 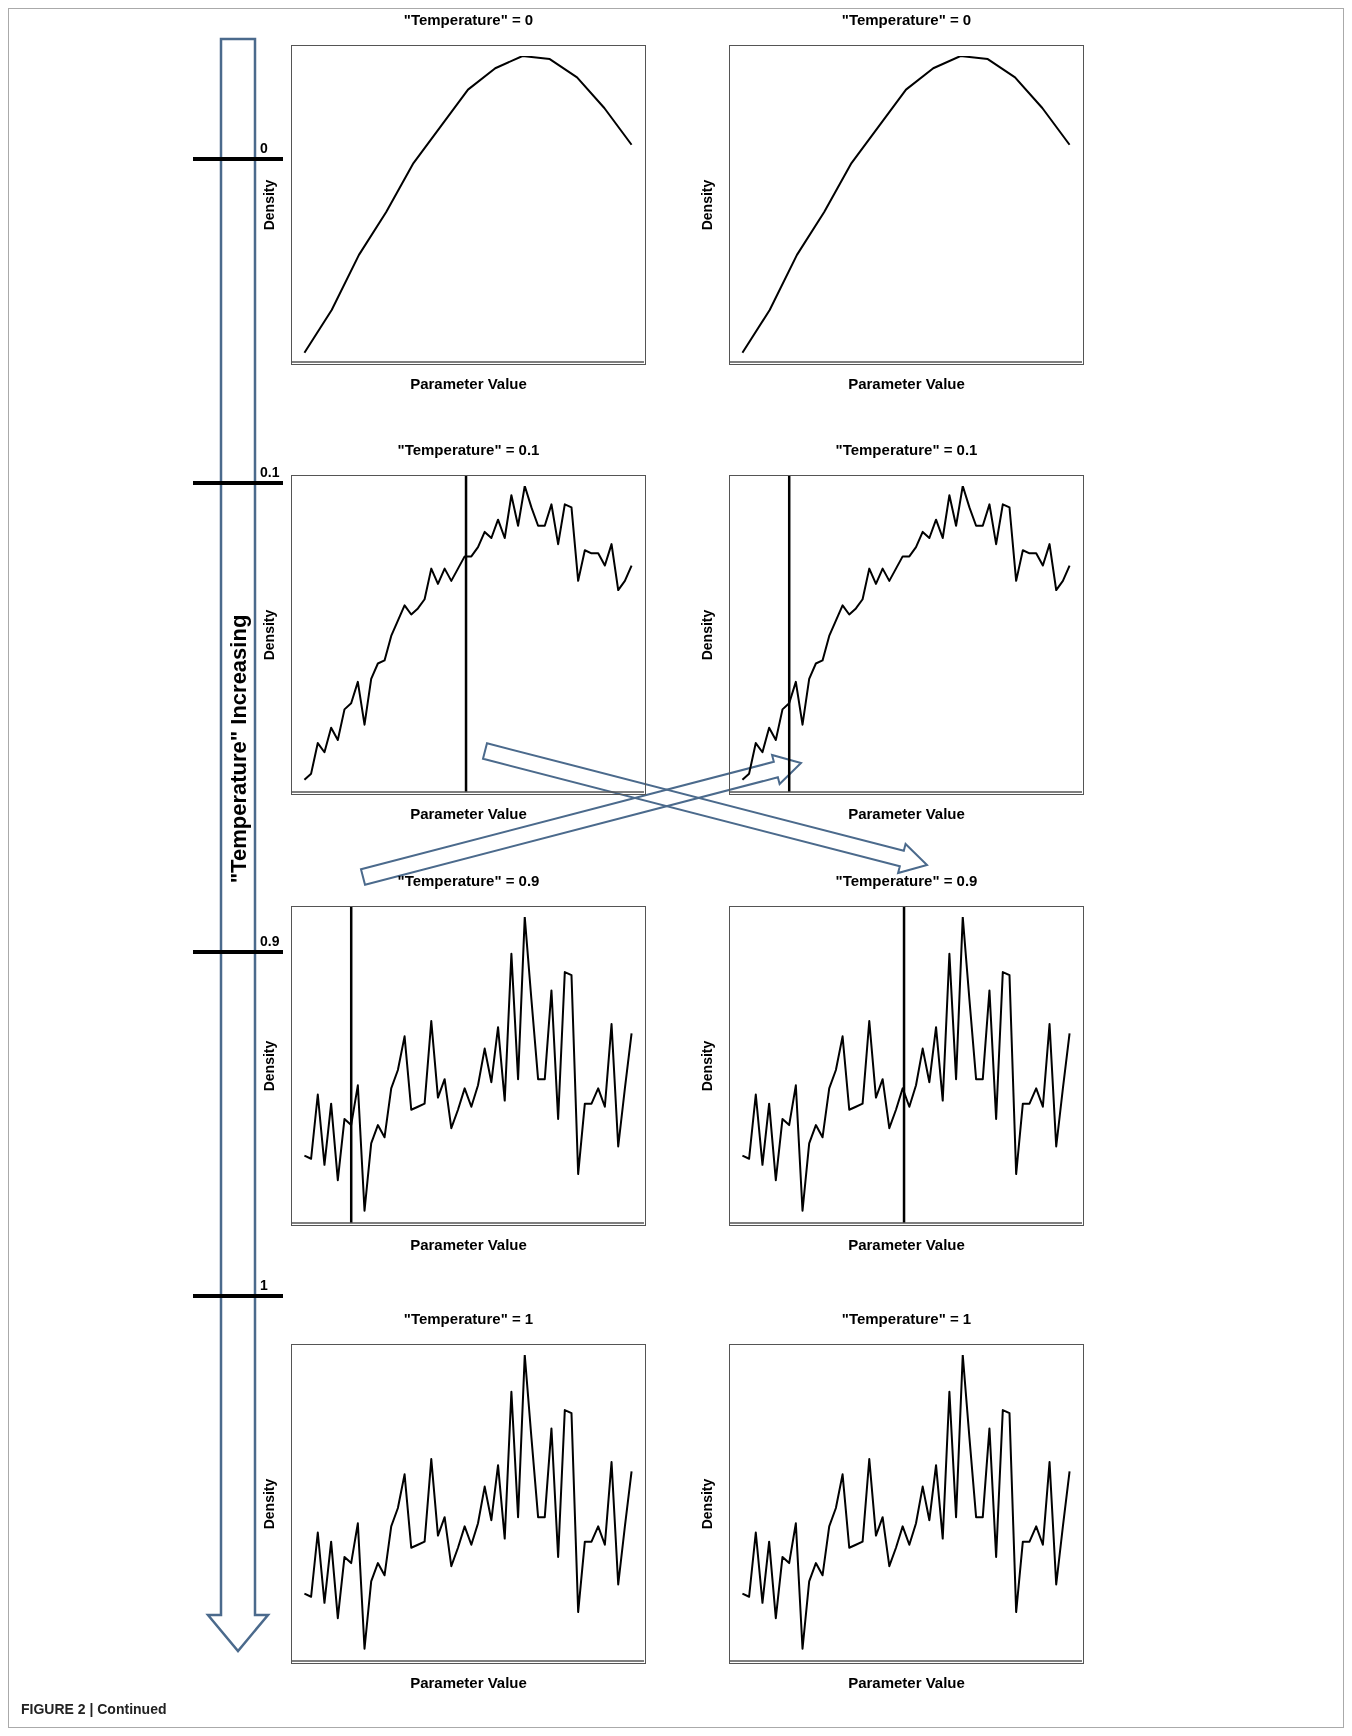 What do you see at coordinates (270, 472) in the screenshot?
I see `text: 0.1` at bounding box center [270, 472].